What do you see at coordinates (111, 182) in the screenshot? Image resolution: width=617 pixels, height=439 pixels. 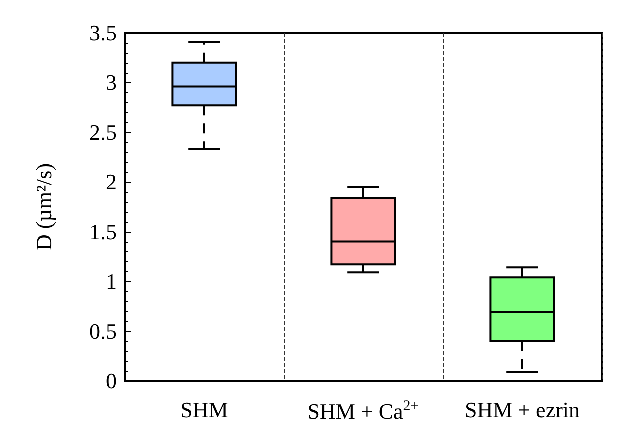 I see `y-tick-label: 2` at bounding box center [111, 182].